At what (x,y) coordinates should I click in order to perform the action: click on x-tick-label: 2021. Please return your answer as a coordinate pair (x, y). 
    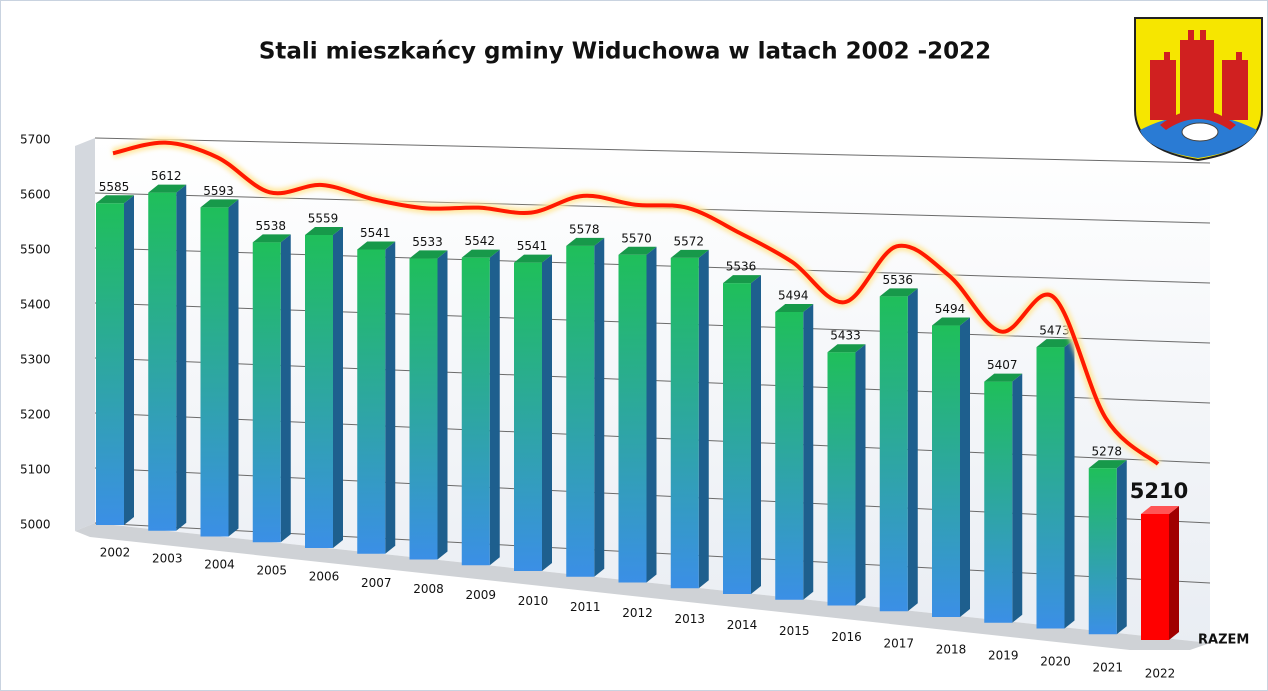
    Looking at the image, I should click on (1107, 667).